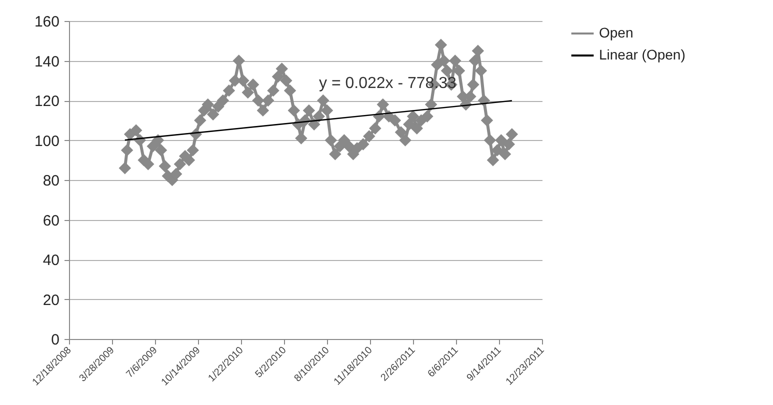  I want to click on y-tick-label: 60, so click(51, 221).